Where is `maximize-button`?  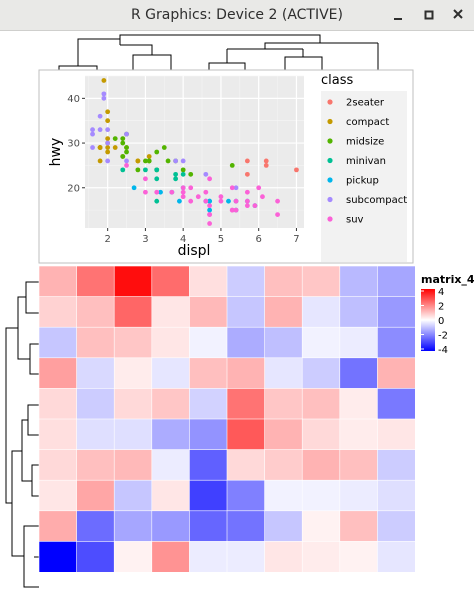 maximize-button is located at coordinates (429, 15).